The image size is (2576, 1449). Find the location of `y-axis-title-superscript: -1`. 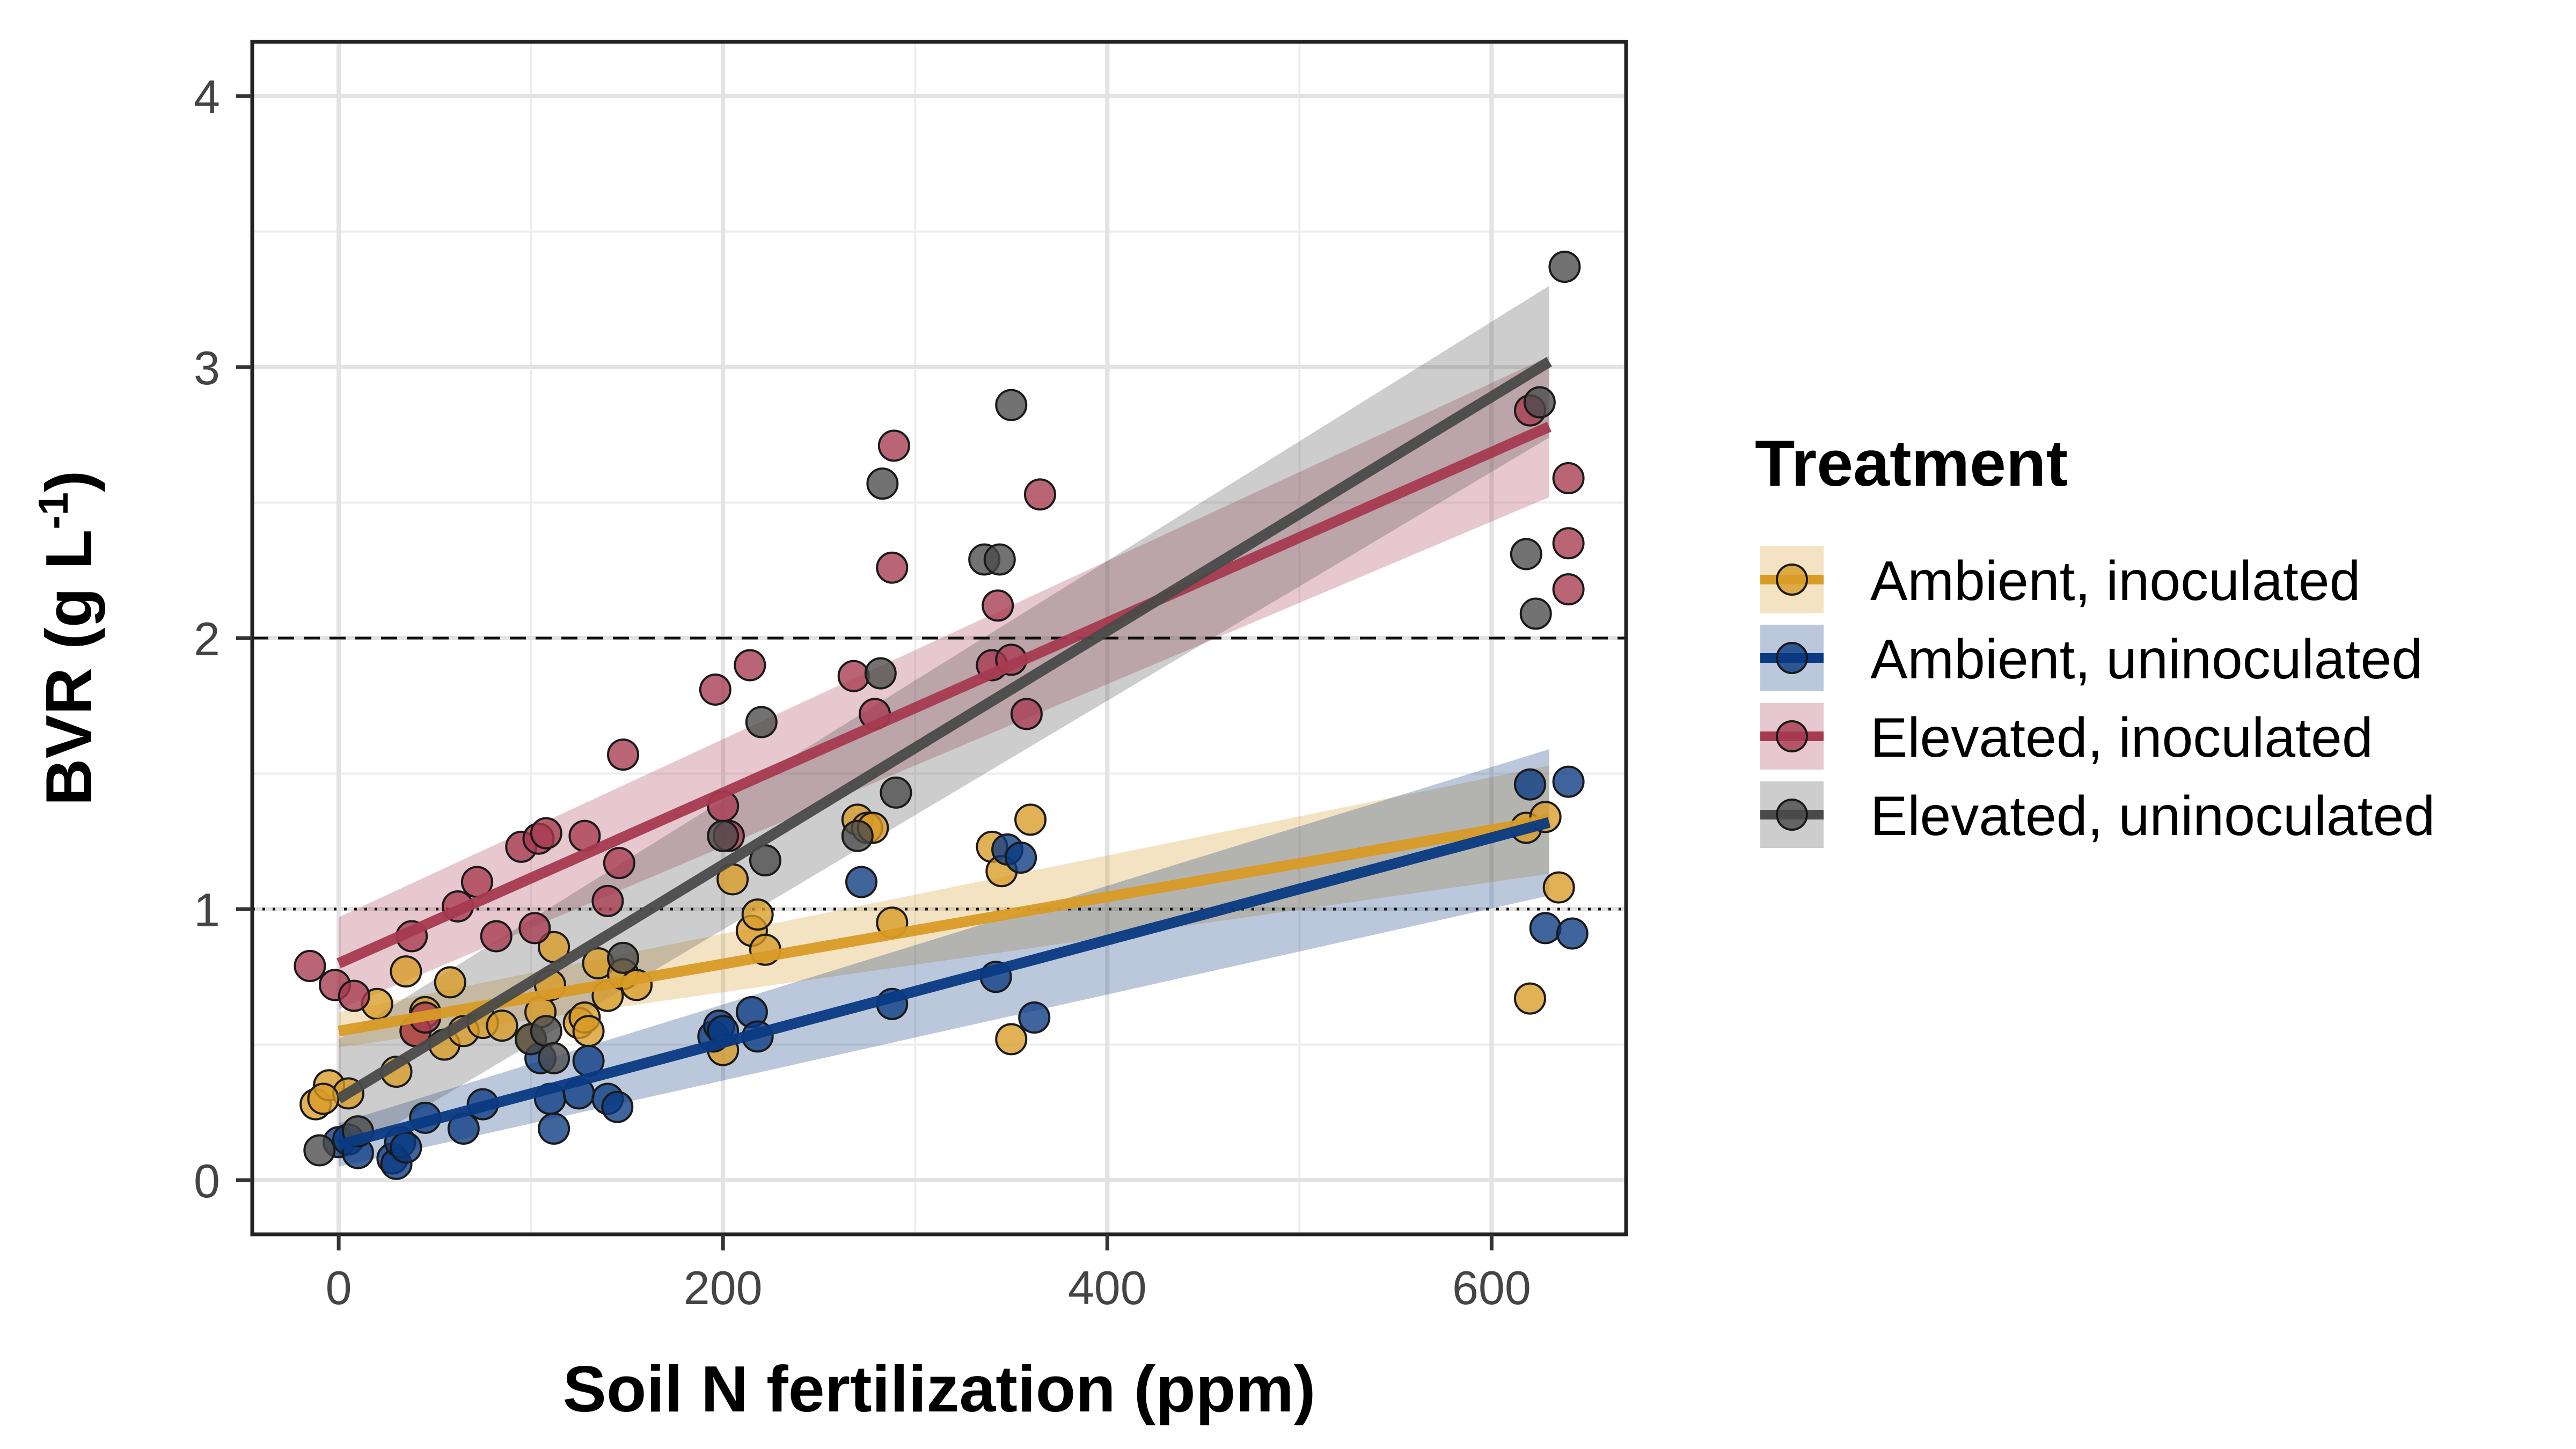

y-axis-title-superscript: -1 is located at coordinates (53, 510).